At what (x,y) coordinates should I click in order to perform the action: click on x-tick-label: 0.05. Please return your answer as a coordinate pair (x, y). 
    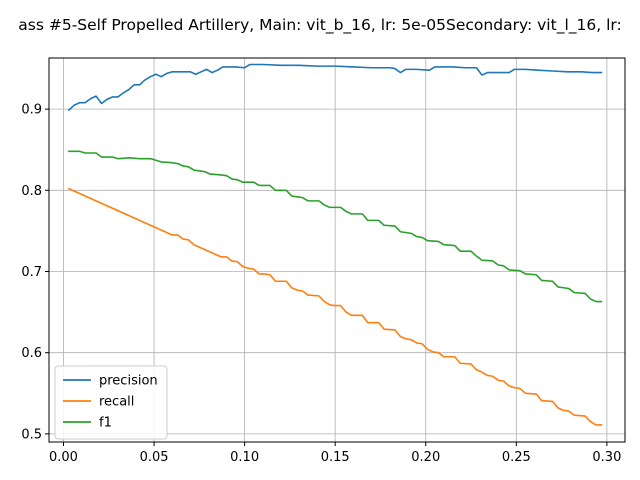
    Looking at the image, I should click on (154, 457).